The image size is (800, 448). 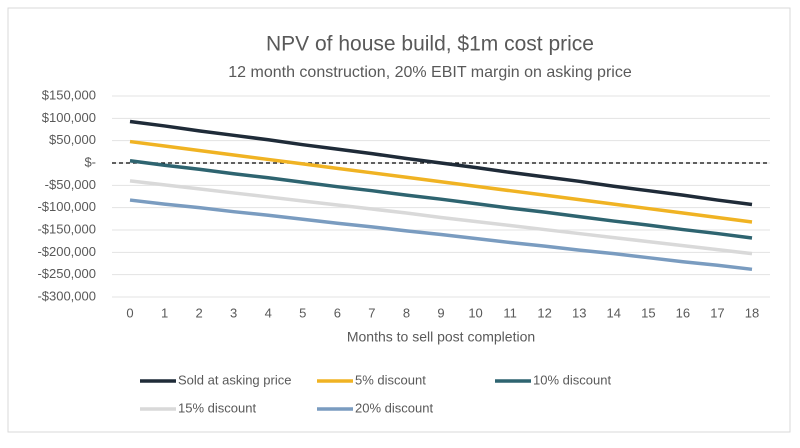 What do you see at coordinates (70, 184) in the screenshot?
I see `y-tick-label: -$50,000` at bounding box center [70, 184].